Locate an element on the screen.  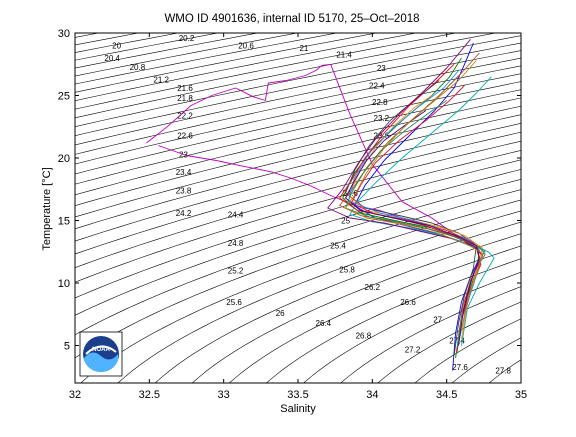
y-tick-label: 25 is located at coordinates (64, 97).